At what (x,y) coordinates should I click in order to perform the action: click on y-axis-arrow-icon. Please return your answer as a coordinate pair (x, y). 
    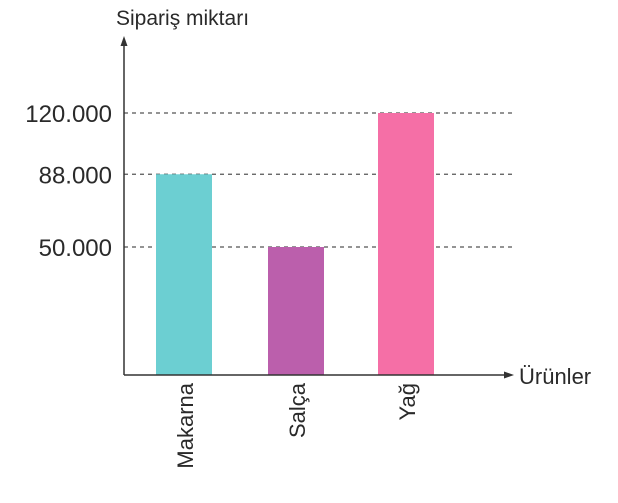
    Looking at the image, I should click on (124, 41).